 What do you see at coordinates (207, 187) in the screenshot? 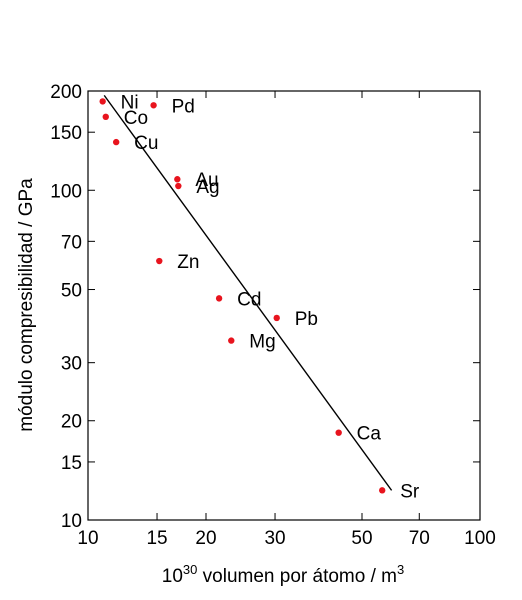
I see `point-label-ag: Ag` at bounding box center [207, 187].